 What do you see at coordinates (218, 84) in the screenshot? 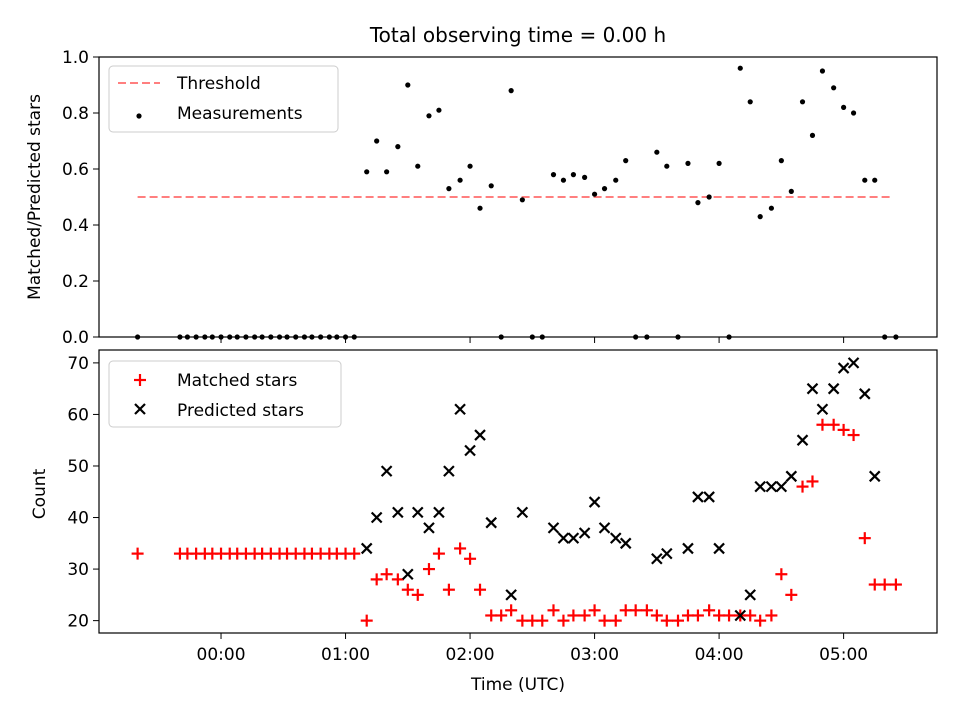
I see `legend-threshold-label: Threshold` at bounding box center [218, 84].